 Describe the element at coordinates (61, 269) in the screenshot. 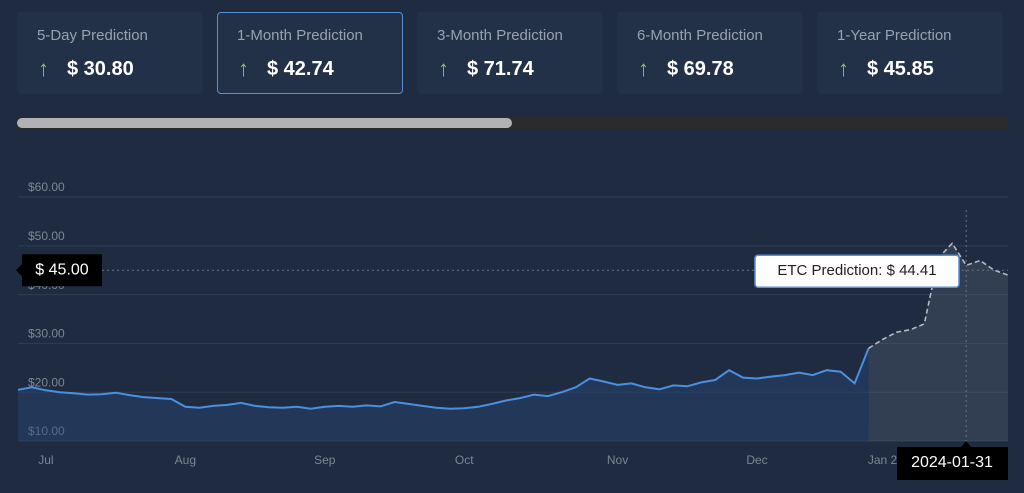

I see `y-crosshair-label: $ 45.00` at that location.